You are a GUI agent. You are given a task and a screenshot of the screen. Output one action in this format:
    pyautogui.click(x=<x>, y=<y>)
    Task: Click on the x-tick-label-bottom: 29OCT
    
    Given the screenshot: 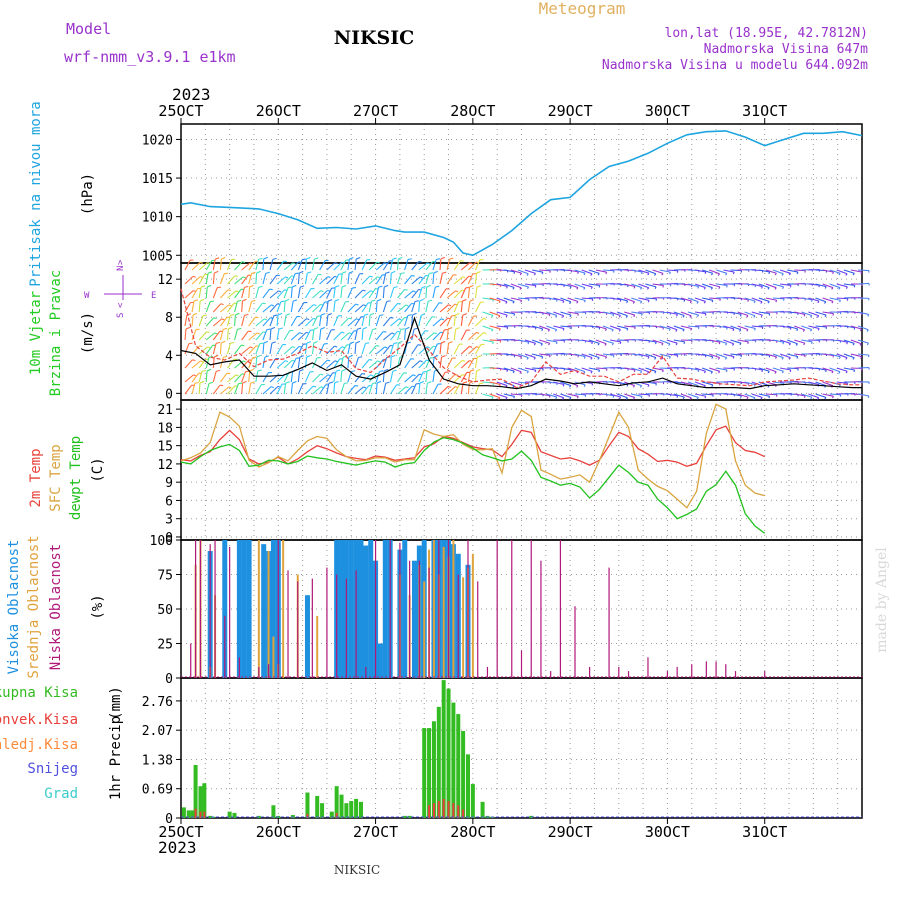 What is the action you would take?
    pyautogui.click(x=570, y=832)
    